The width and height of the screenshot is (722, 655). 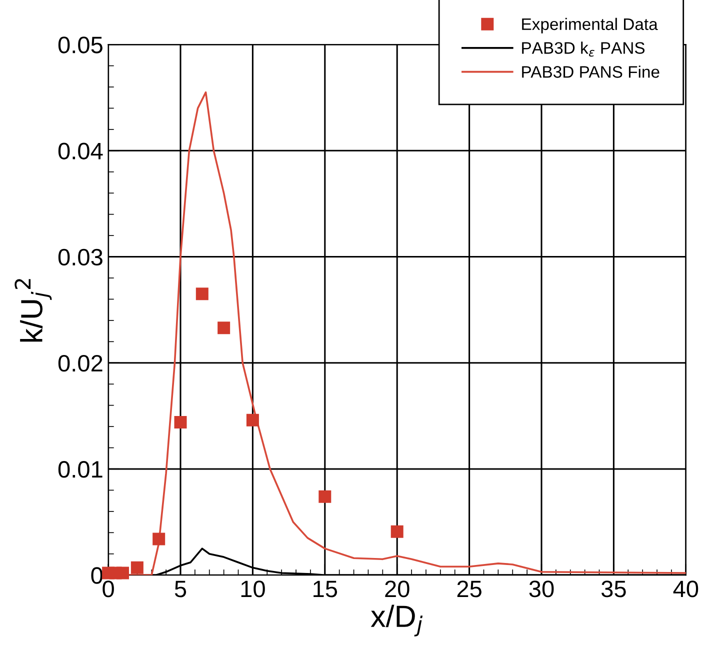 What do you see at coordinates (253, 589) in the screenshot?
I see `x-tick-label: 10` at bounding box center [253, 589].